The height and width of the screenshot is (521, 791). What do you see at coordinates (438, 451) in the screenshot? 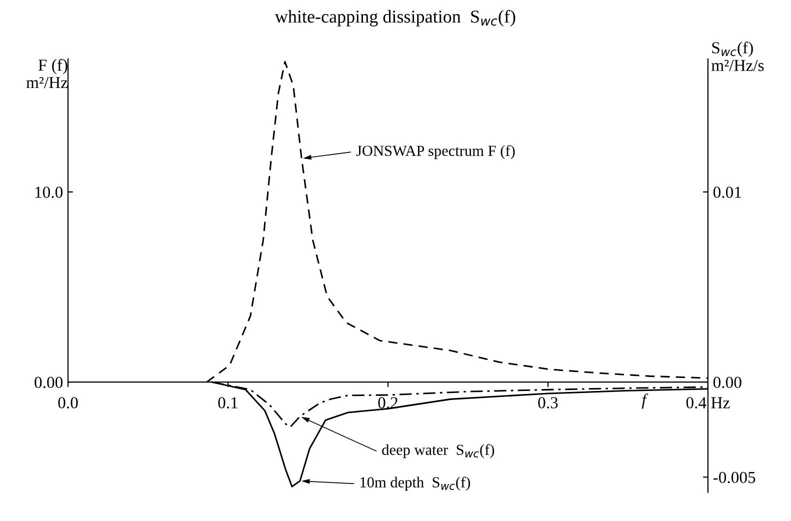
I see `annotation: deep water S$_{wc}$(f)` at bounding box center [438, 451].